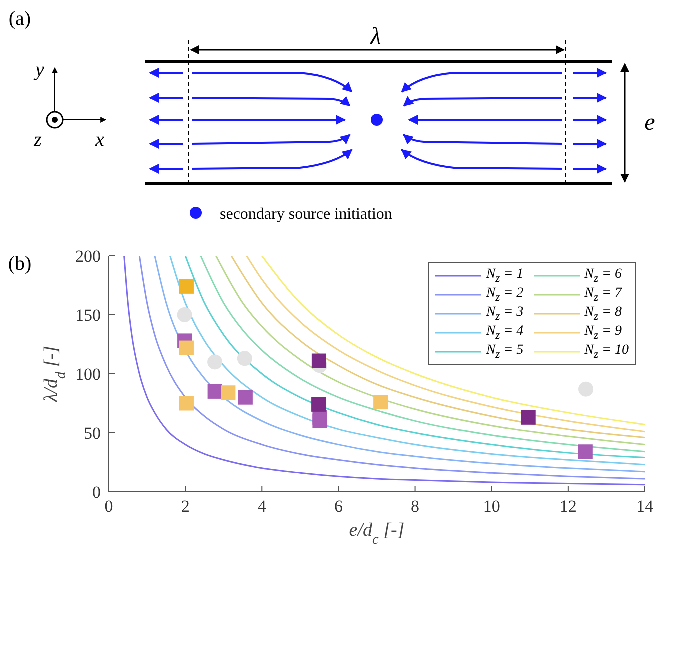 The width and height of the screenshot is (684, 661). What do you see at coordinates (505, 351) in the screenshot?
I see `legend-label: N$_{z}$ = 5` at bounding box center [505, 351].